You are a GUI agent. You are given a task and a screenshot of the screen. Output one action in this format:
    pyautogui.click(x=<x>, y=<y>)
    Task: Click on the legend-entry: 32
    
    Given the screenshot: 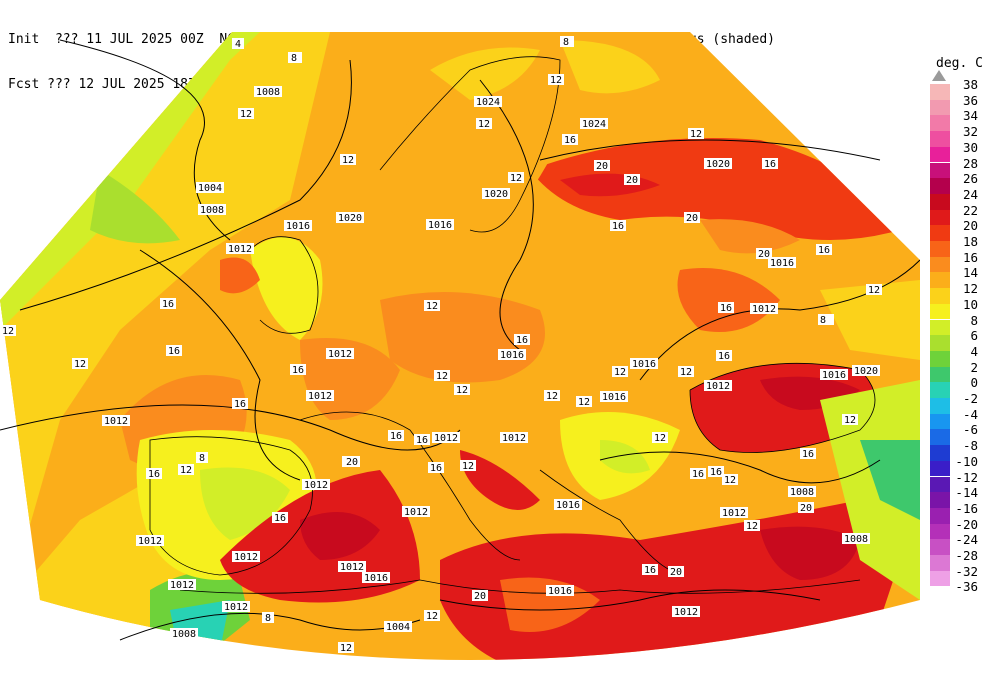 What is the action you would take?
    pyautogui.click(x=961, y=135)
    